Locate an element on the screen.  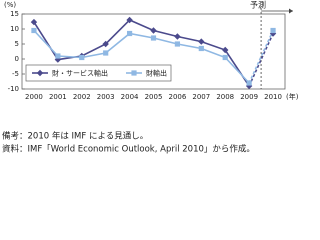
y-tick-label: 0 is located at coordinates (17, 59).